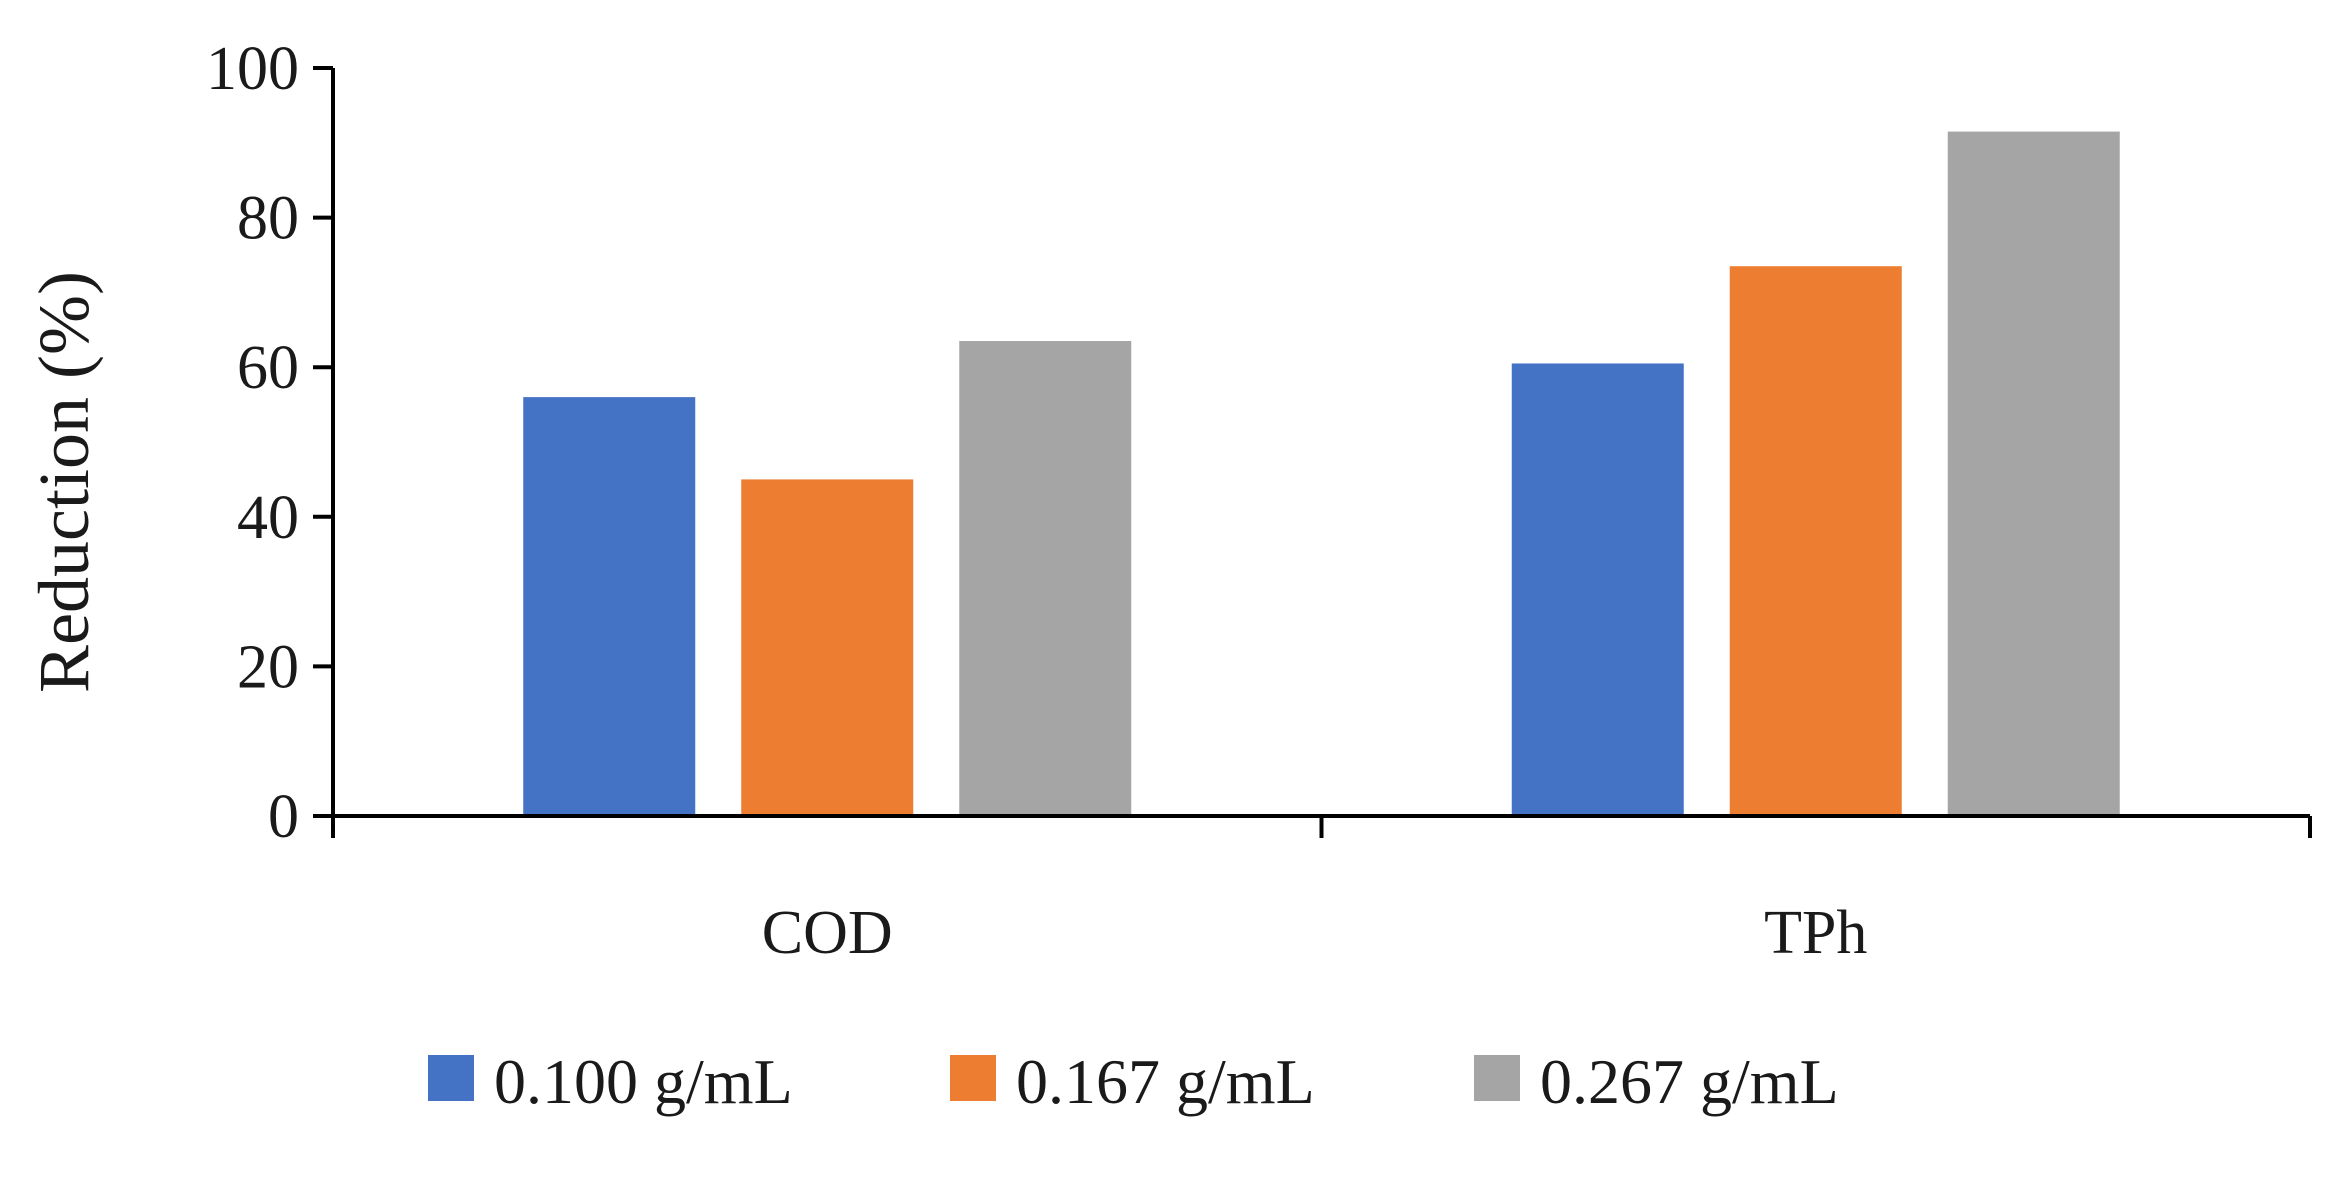  What do you see at coordinates (268, 368) in the screenshot?
I see `y-tick-label: 60` at bounding box center [268, 368].